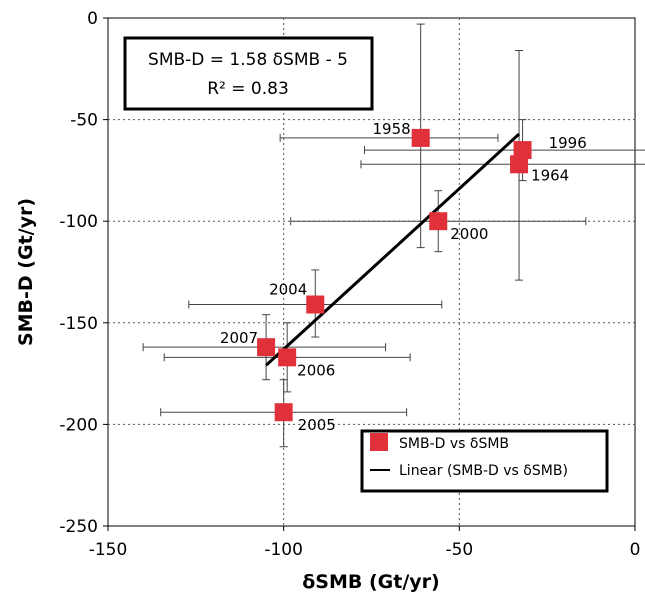 This screenshot has width=645, height=598. What do you see at coordinates (283, 550) in the screenshot?
I see `x-tick-label: -100` at bounding box center [283, 550].